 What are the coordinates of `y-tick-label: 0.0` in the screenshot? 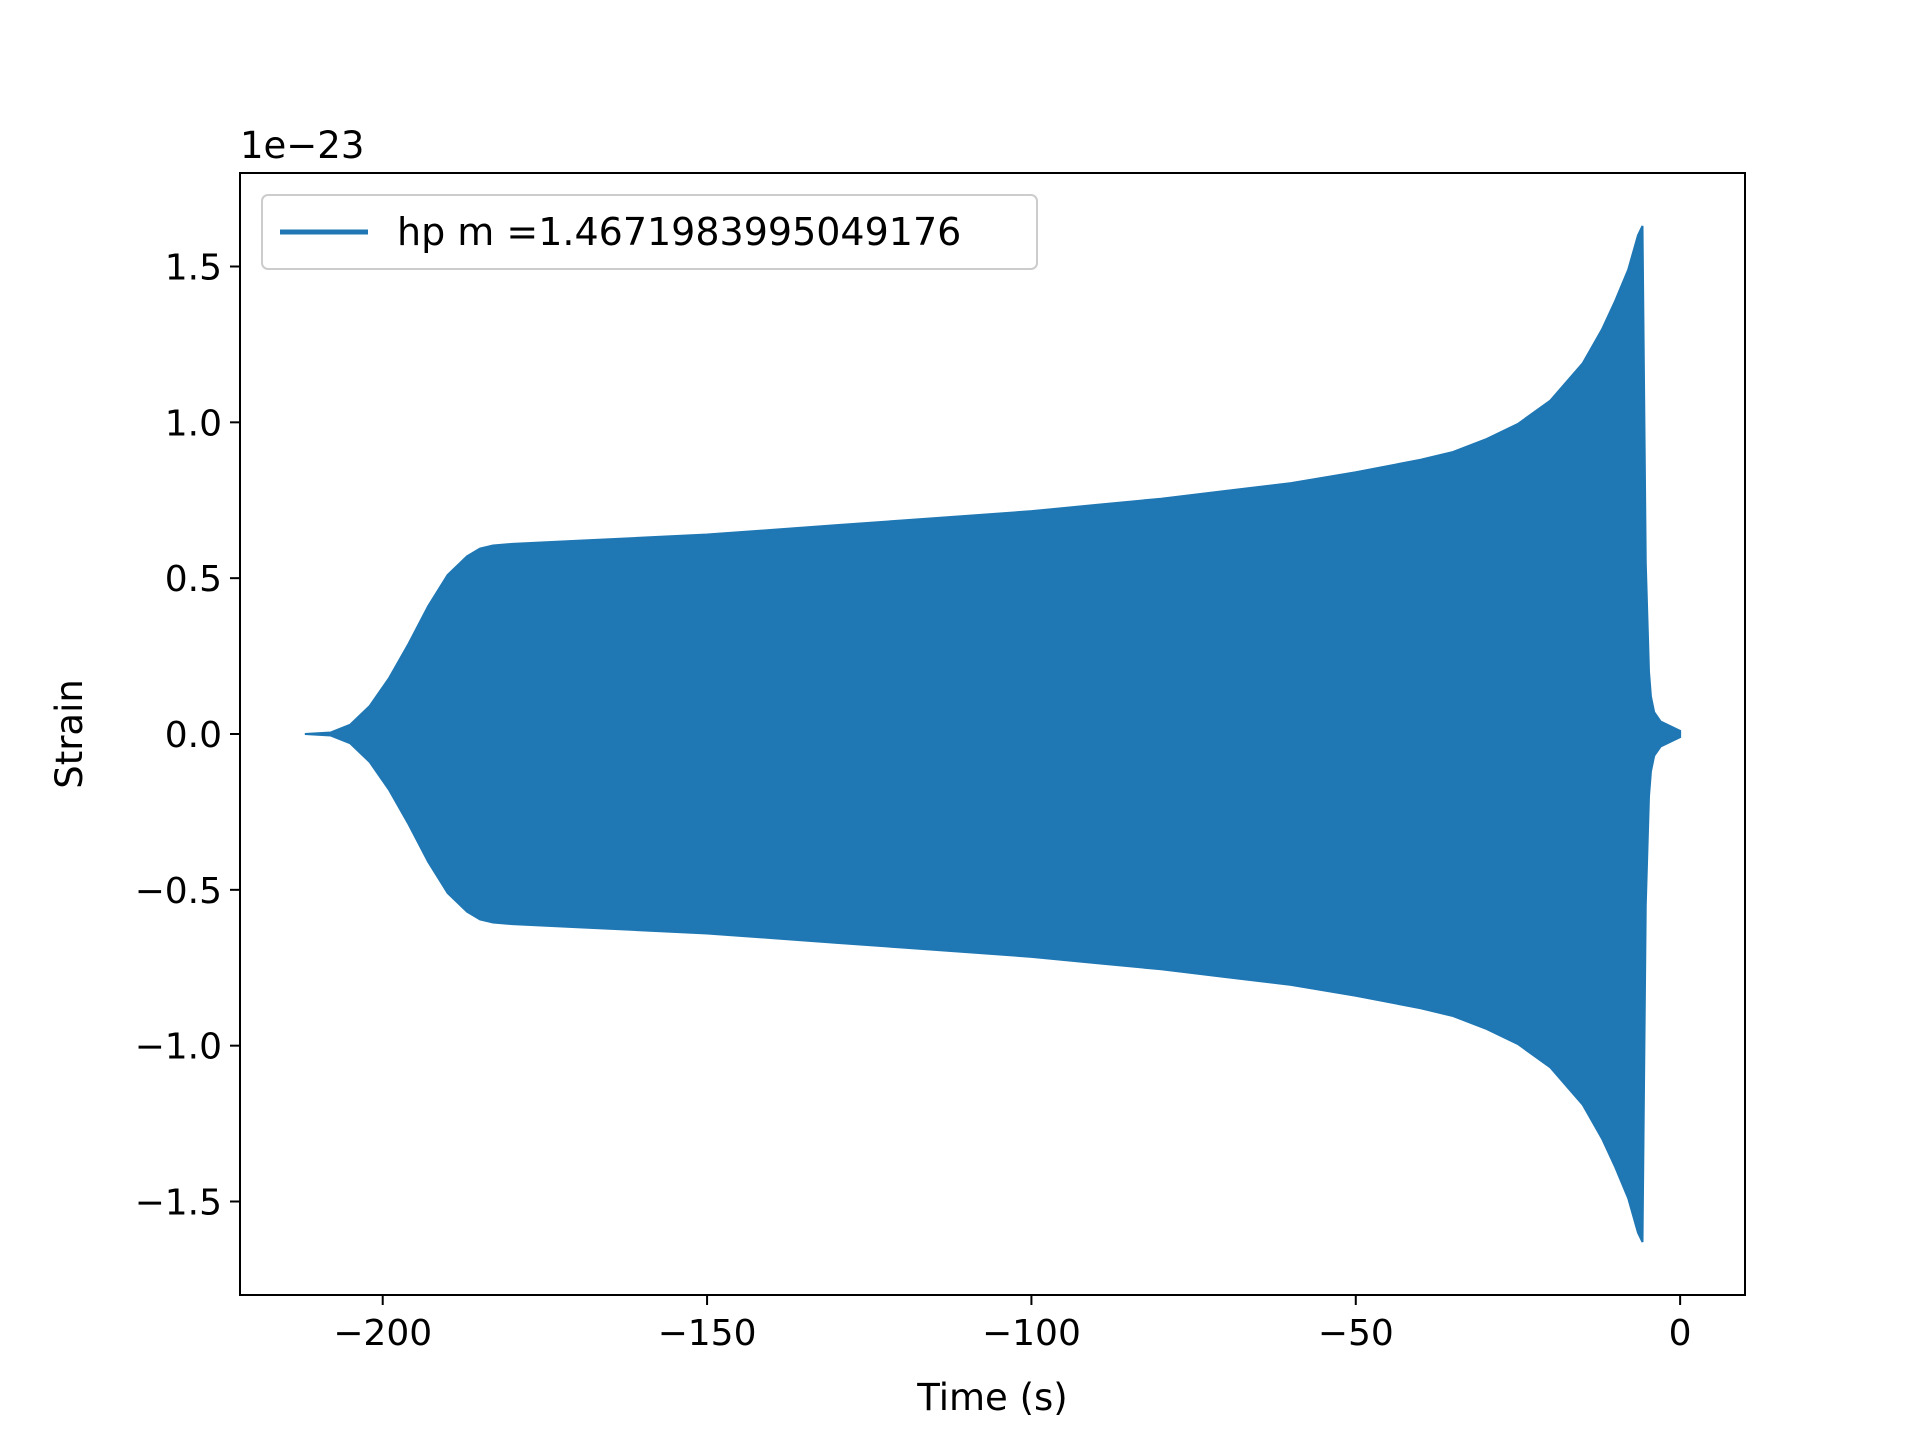 It's located at (193, 735).